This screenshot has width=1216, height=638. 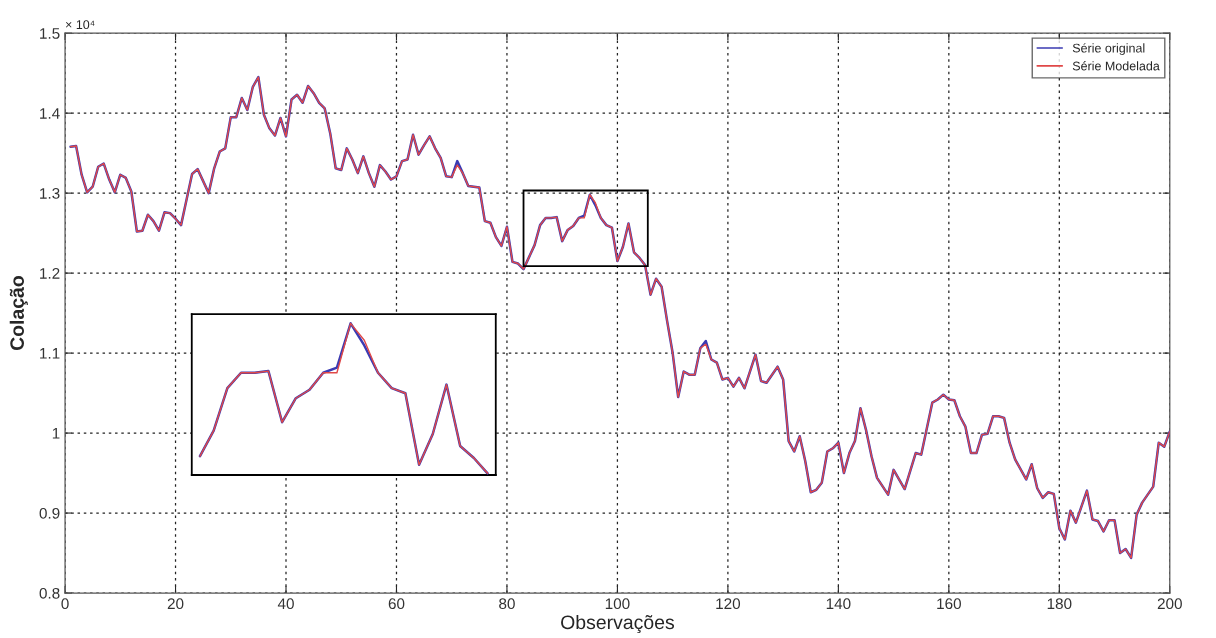 I want to click on y-tick-label: 1, so click(x=56, y=433).